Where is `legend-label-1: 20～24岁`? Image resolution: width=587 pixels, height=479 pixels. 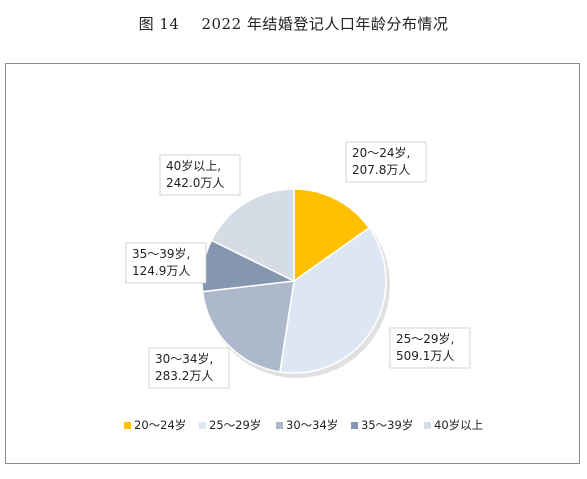 legend-label-1: 20～24岁 is located at coordinates (160, 425).